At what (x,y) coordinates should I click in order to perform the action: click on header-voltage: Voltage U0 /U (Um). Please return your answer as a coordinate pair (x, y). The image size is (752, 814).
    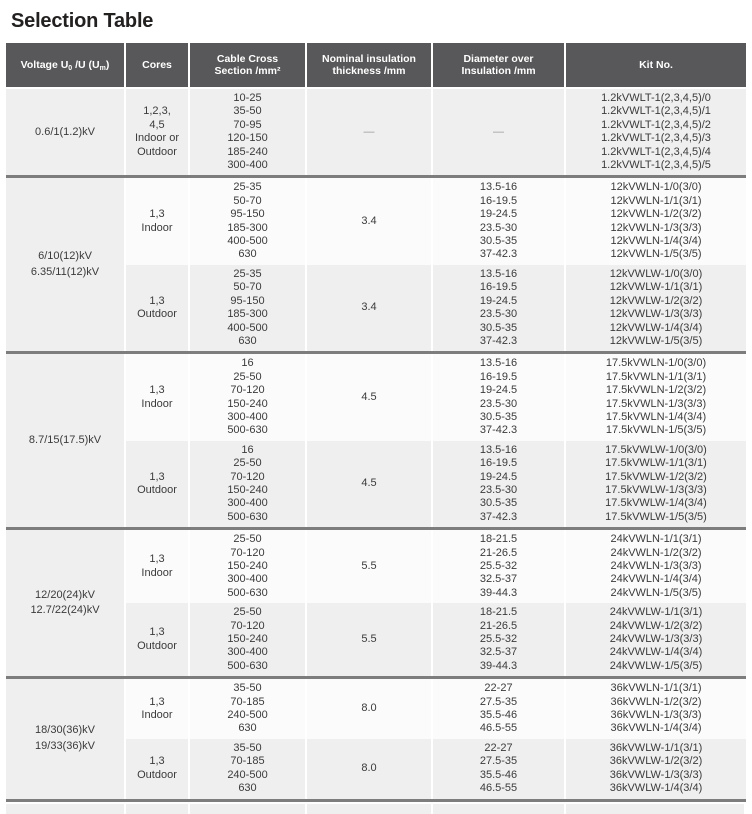
    Looking at the image, I should click on (66, 65).